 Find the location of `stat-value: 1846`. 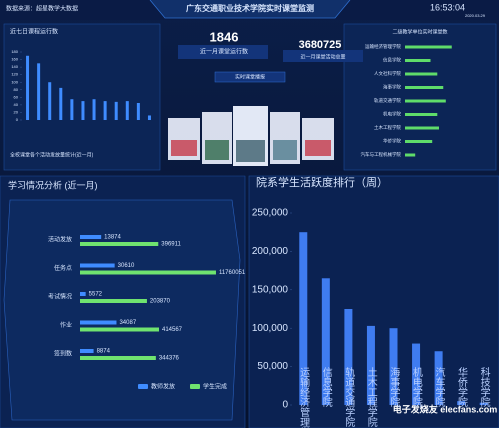

stat-value: 1846 is located at coordinates (224, 36).